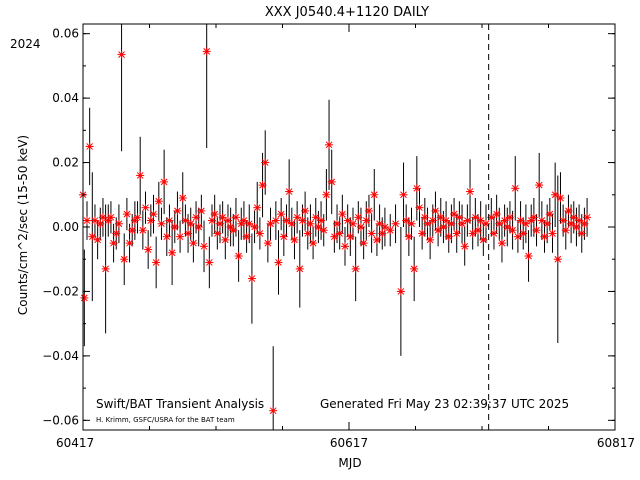  I want to click on x-tick-label: 60817, so click(616, 443).